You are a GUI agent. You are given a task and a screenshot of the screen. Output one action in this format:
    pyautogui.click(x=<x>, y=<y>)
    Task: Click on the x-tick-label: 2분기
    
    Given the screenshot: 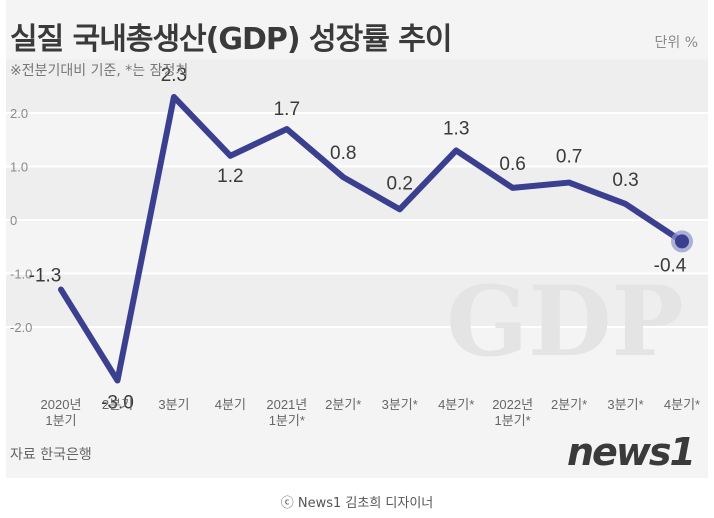 What is the action you would take?
    pyautogui.click(x=117, y=404)
    